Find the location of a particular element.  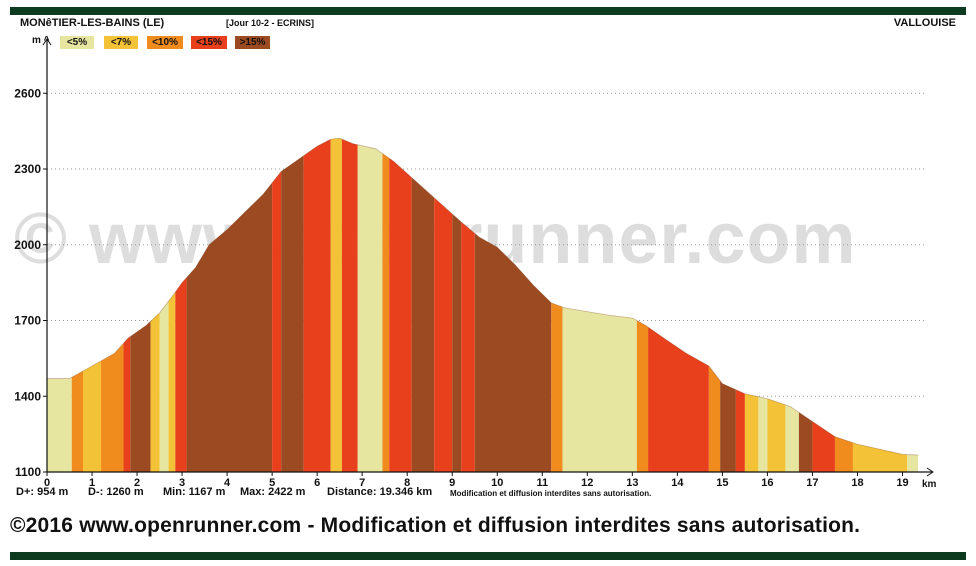

y-axis-label: m ^ is located at coordinates (41, 40).